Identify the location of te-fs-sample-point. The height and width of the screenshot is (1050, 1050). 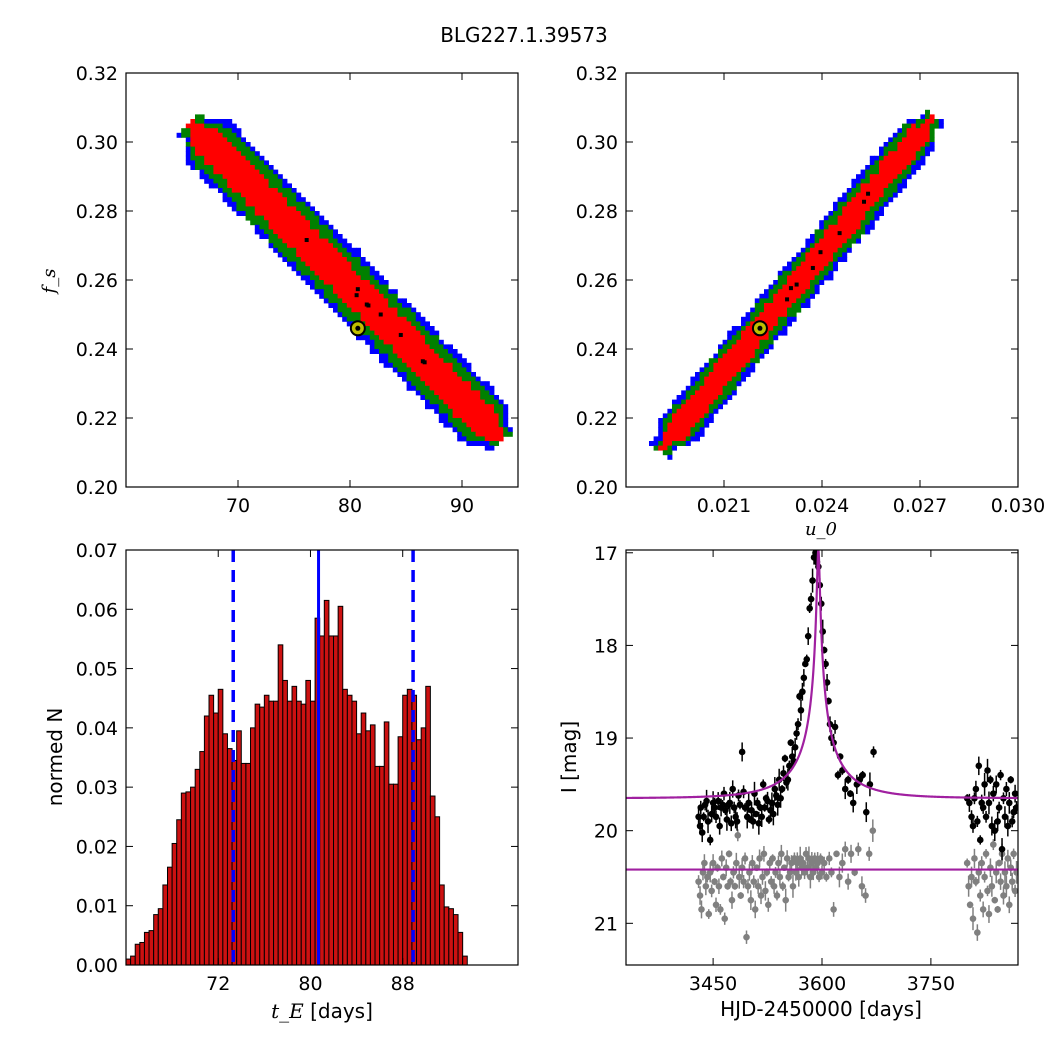
(357, 289).